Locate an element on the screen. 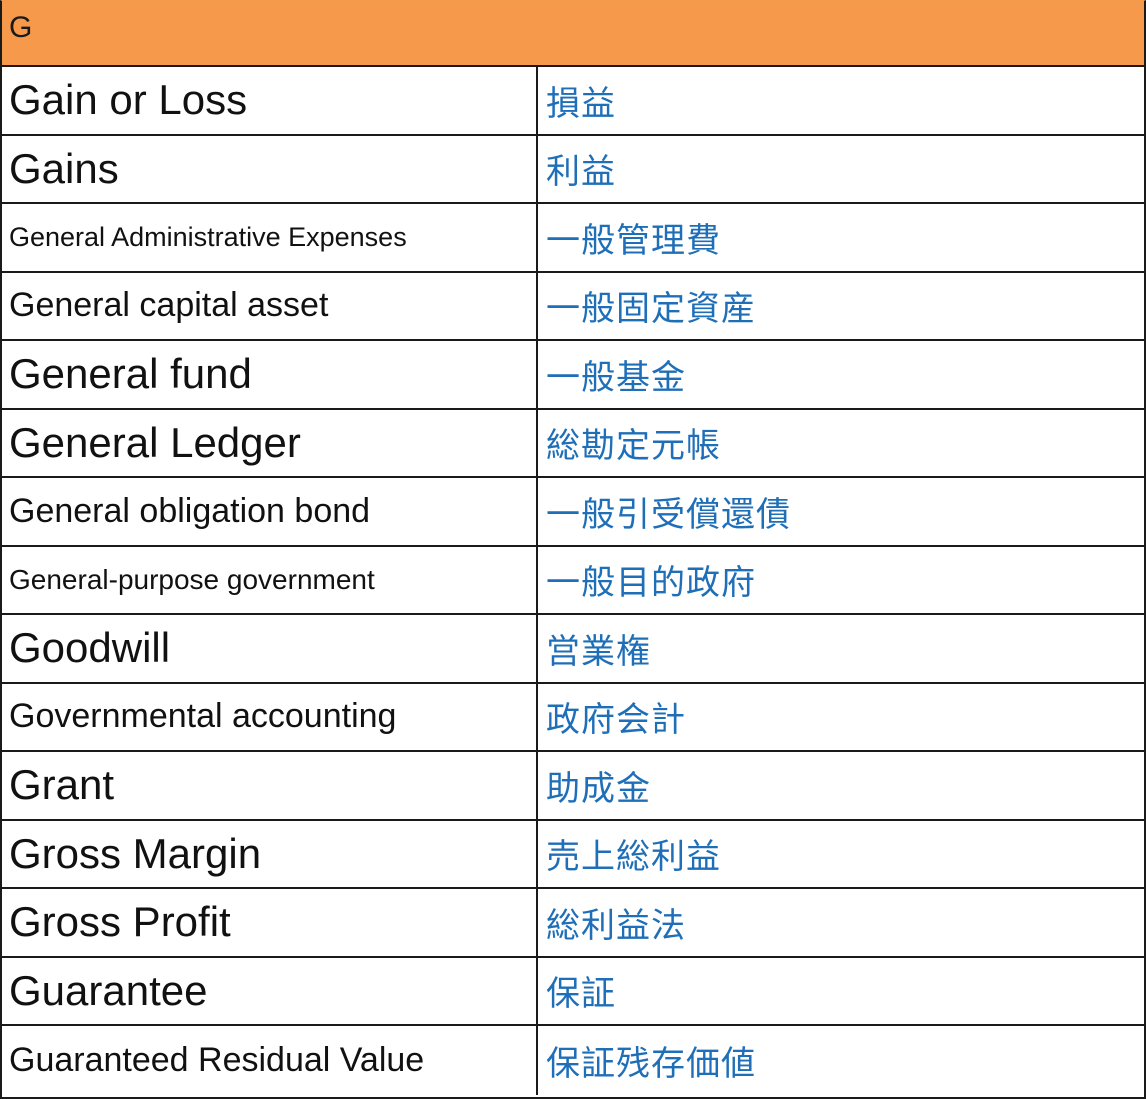 The image size is (1146, 1099). term-cell: Governmental accounting is located at coordinates (270, 716).